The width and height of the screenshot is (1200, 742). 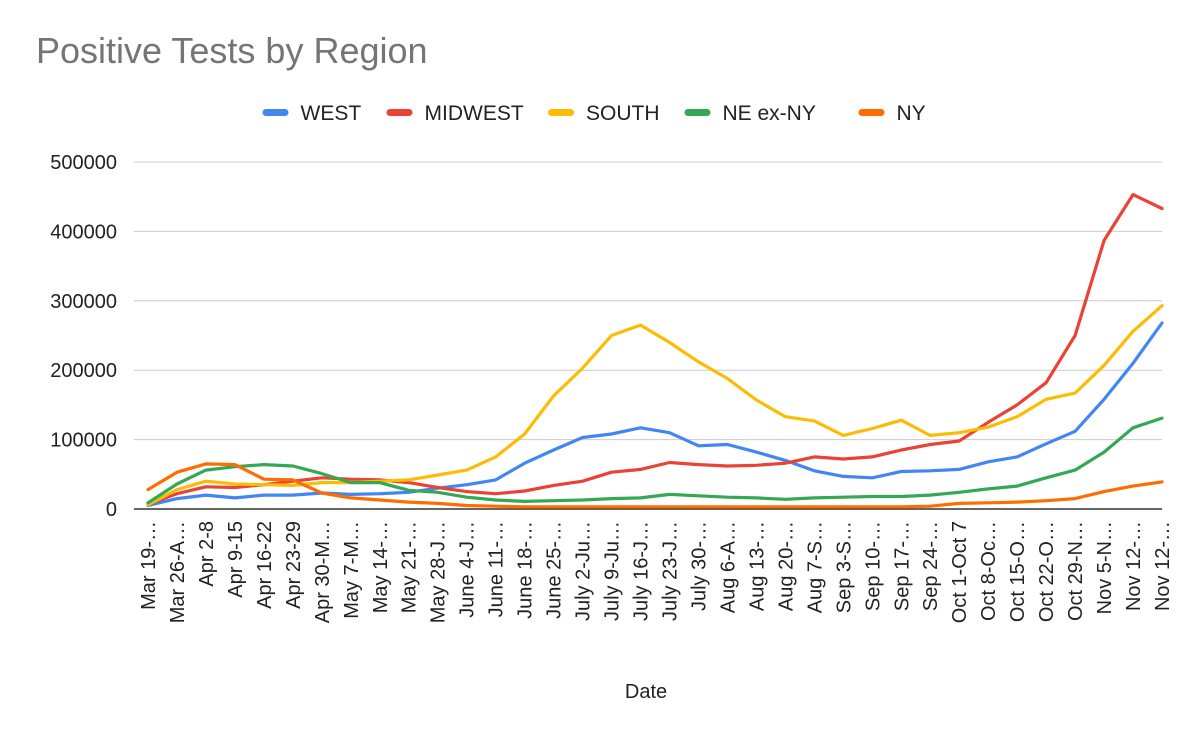 I want to click on legend-label: WEST, so click(x=331, y=113).